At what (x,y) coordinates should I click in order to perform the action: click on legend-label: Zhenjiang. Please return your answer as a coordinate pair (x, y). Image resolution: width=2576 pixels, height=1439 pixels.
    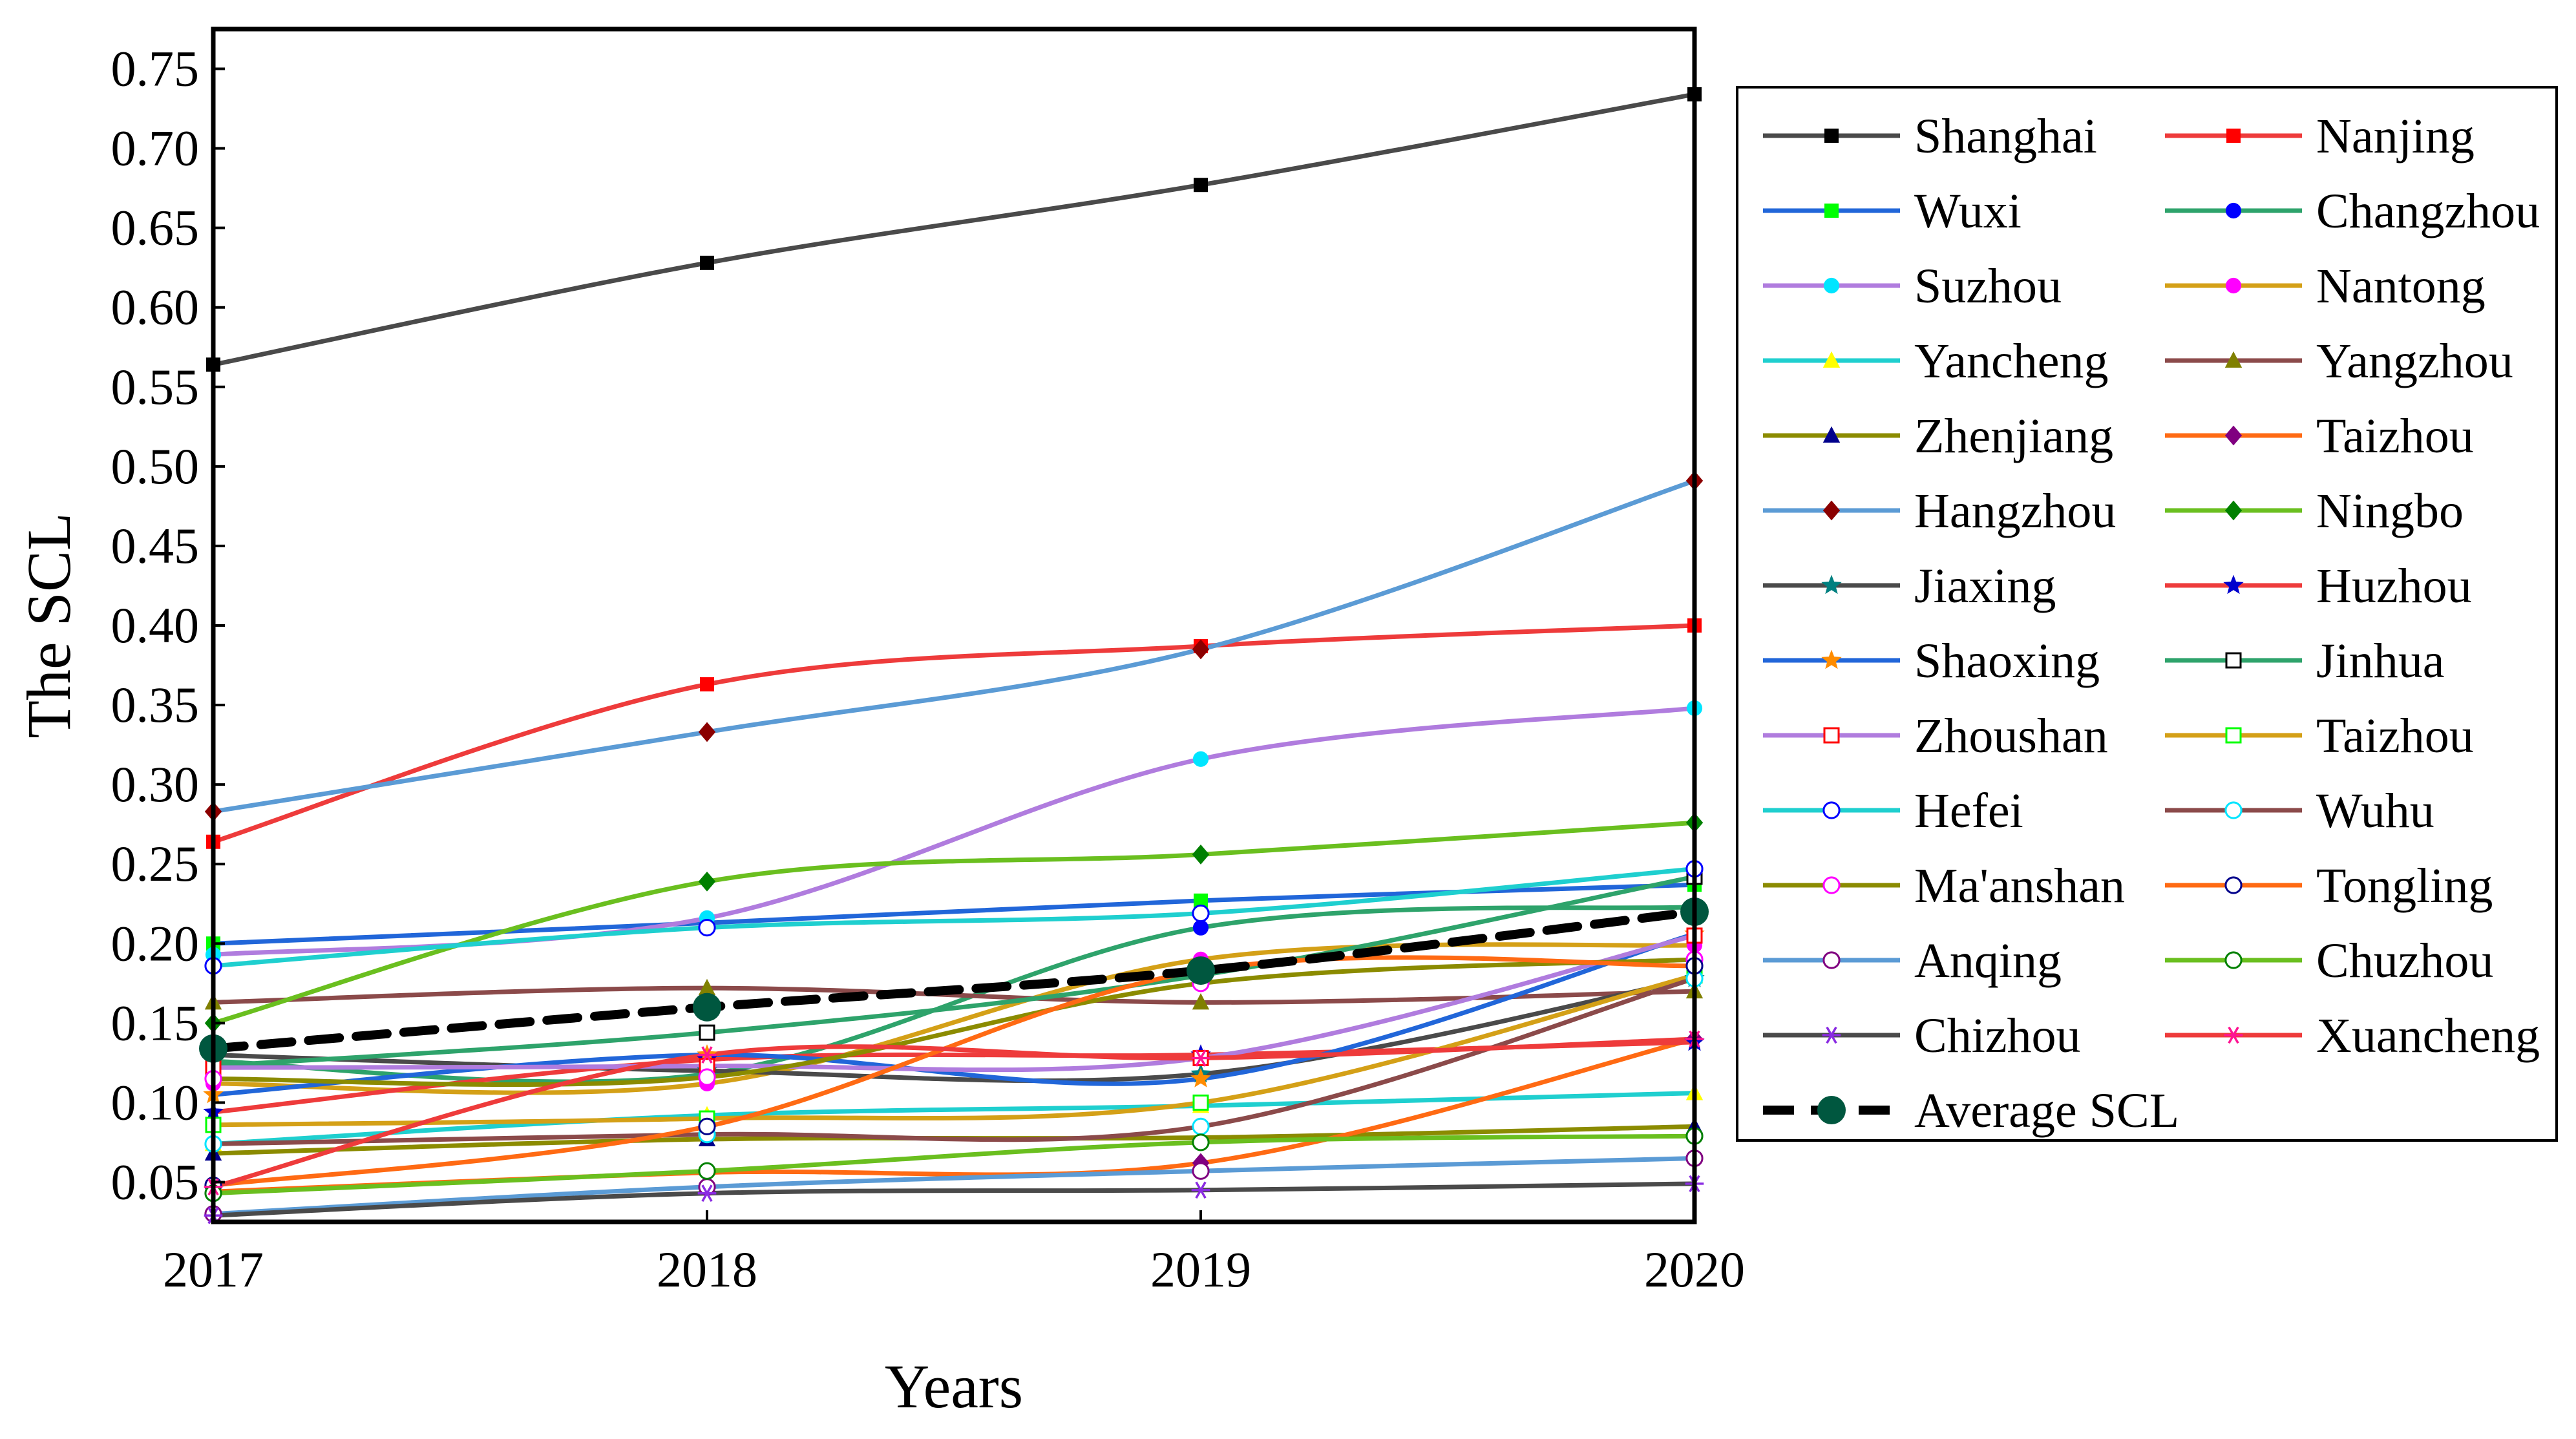
    Looking at the image, I should click on (2013, 436).